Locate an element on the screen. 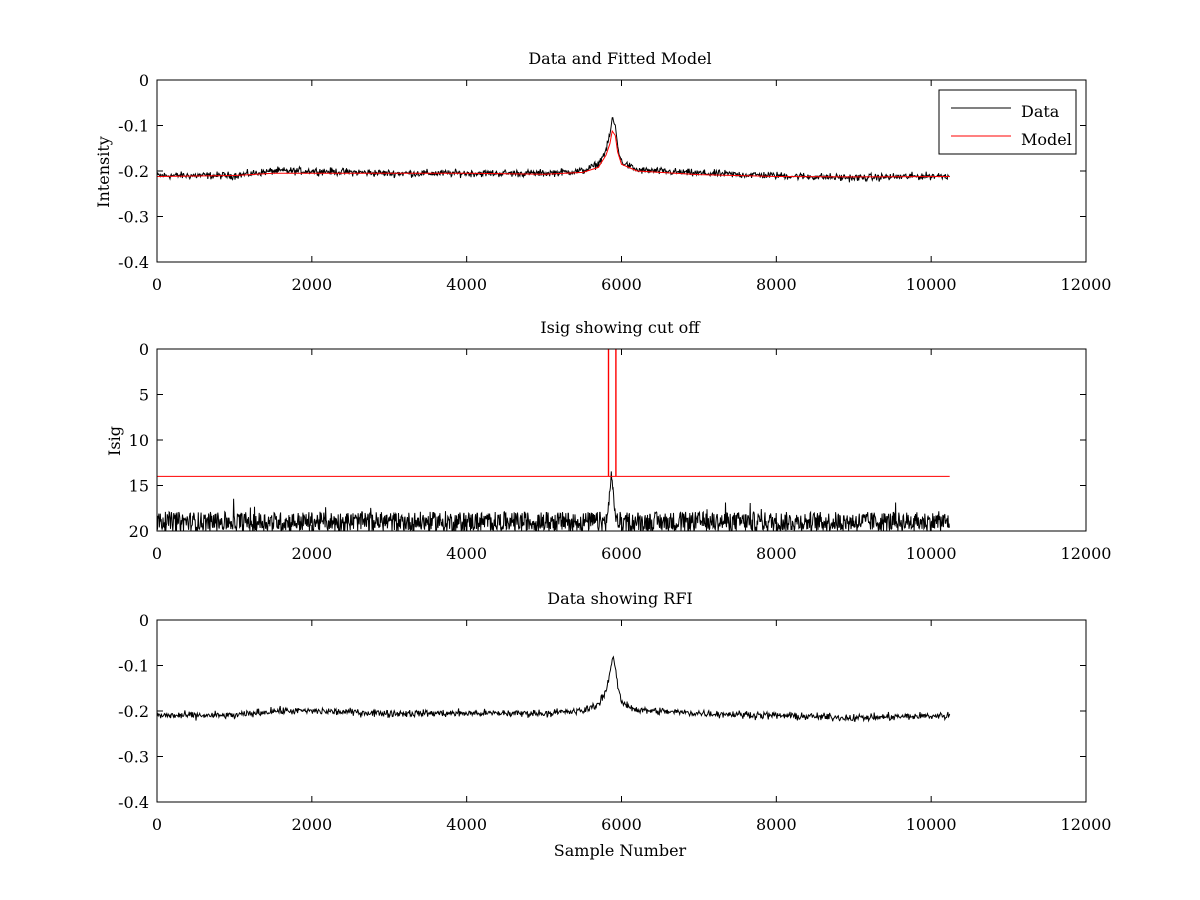  legend-box is located at coordinates (1007, 122).